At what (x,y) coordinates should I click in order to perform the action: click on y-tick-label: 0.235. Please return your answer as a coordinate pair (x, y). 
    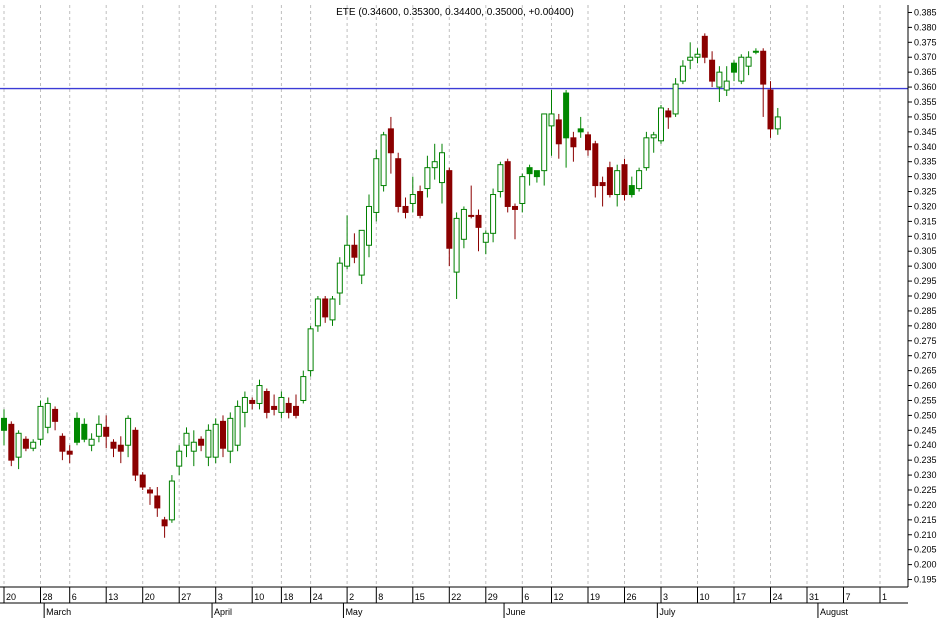
    Looking at the image, I should click on (925, 460).